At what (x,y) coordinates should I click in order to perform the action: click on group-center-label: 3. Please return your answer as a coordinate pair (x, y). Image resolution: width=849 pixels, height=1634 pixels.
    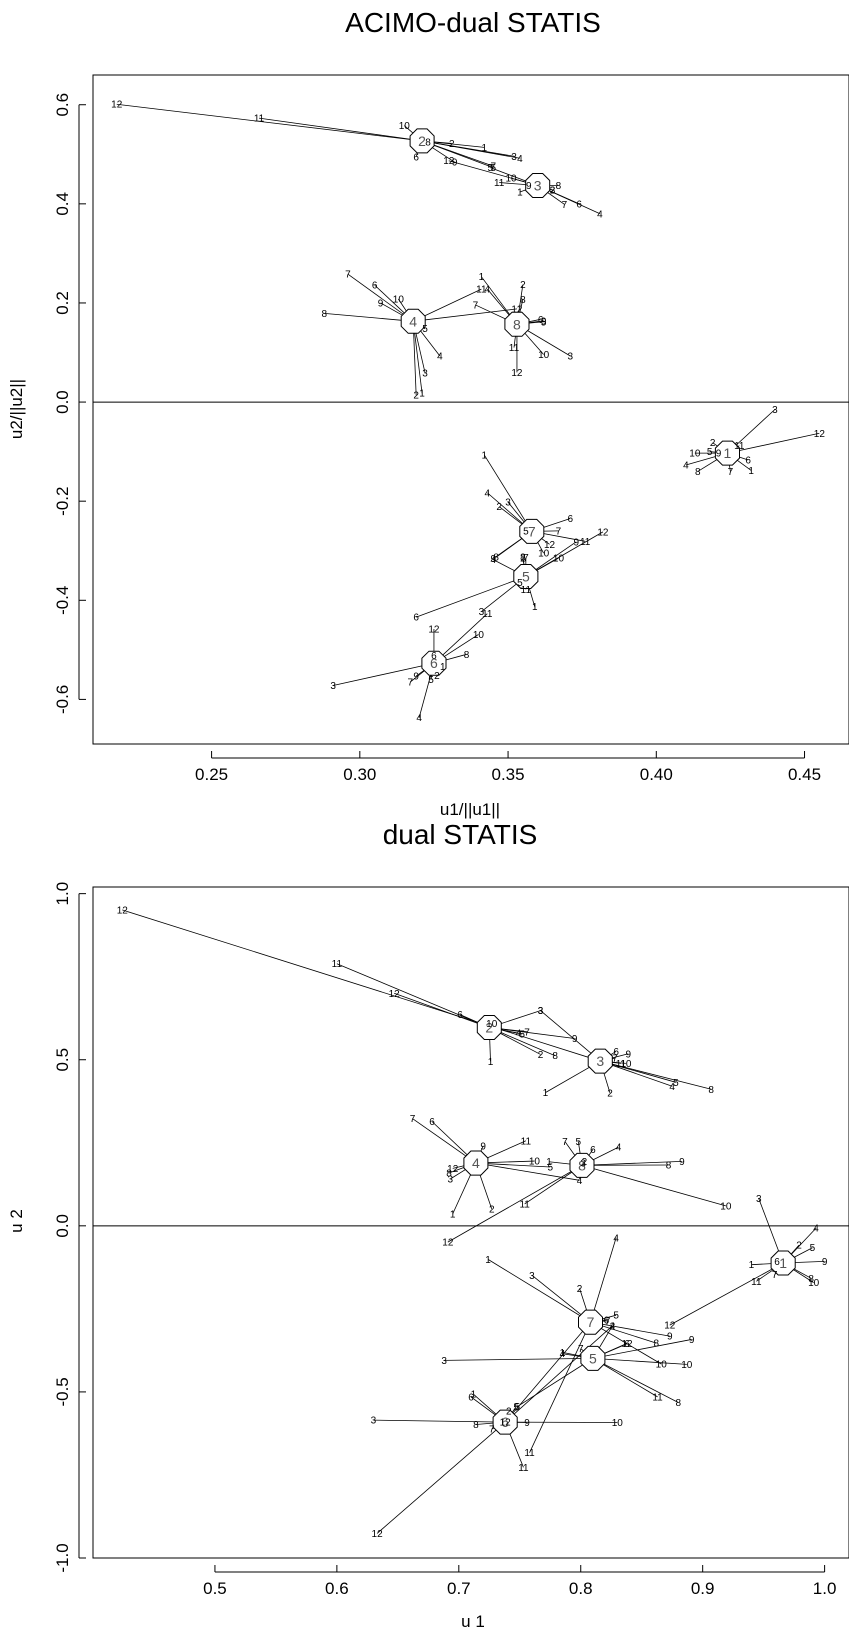
    Looking at the image, I should click on (600, 1061).